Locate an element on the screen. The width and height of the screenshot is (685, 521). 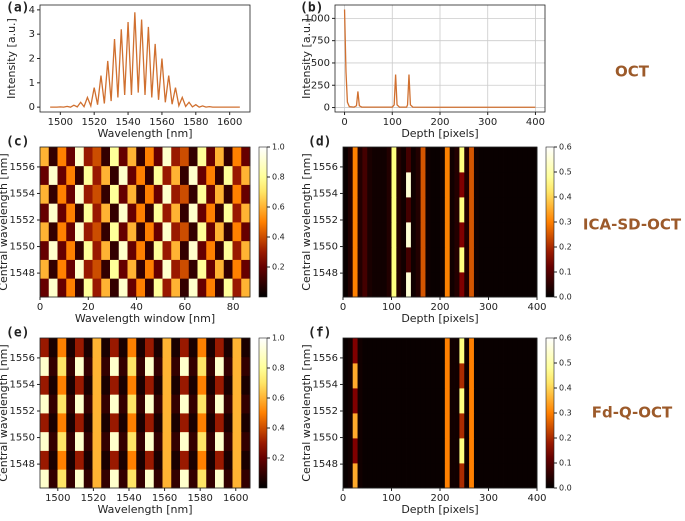
x-tick-label: 1520 is located at coordinates (93, 122).